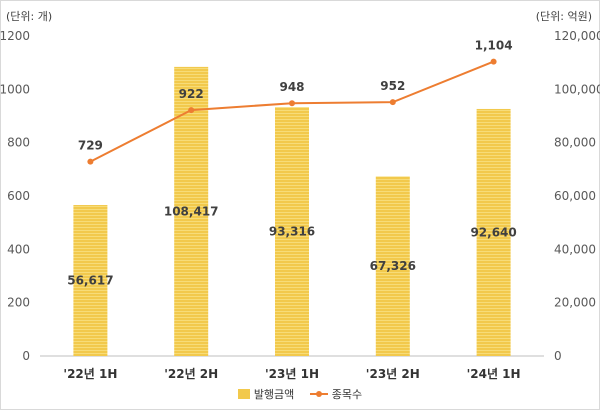 This screenshot has width=600, height=410. What do you see at coordinates (291, 87) in the screenshot?
I see `line-data-label: 948` at bounding box center [291, 87].